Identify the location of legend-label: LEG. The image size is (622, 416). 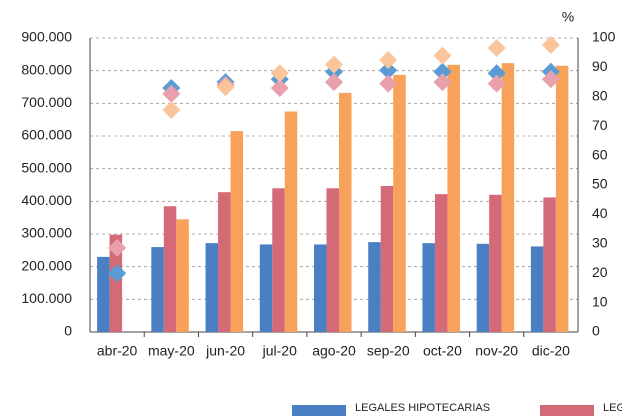
(612, 408).